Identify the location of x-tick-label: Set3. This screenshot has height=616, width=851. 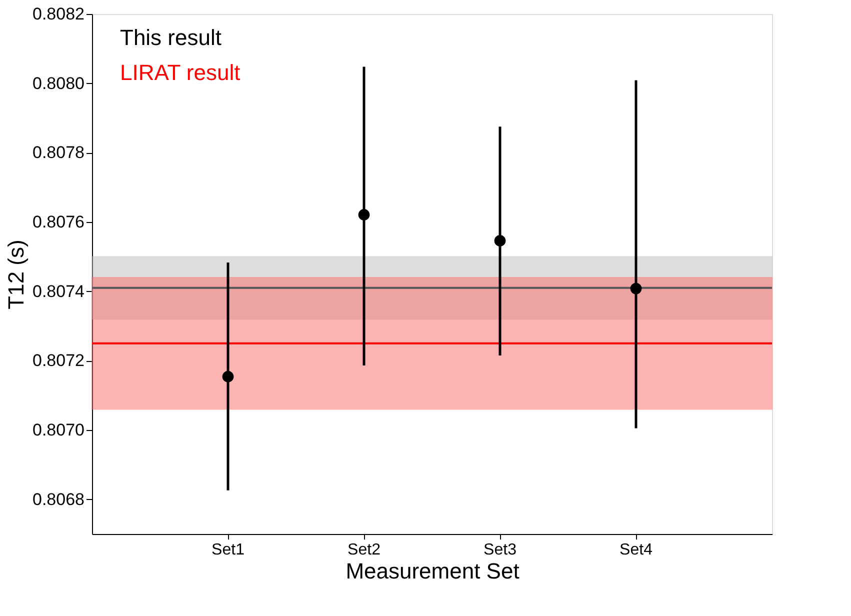
(500, 550).